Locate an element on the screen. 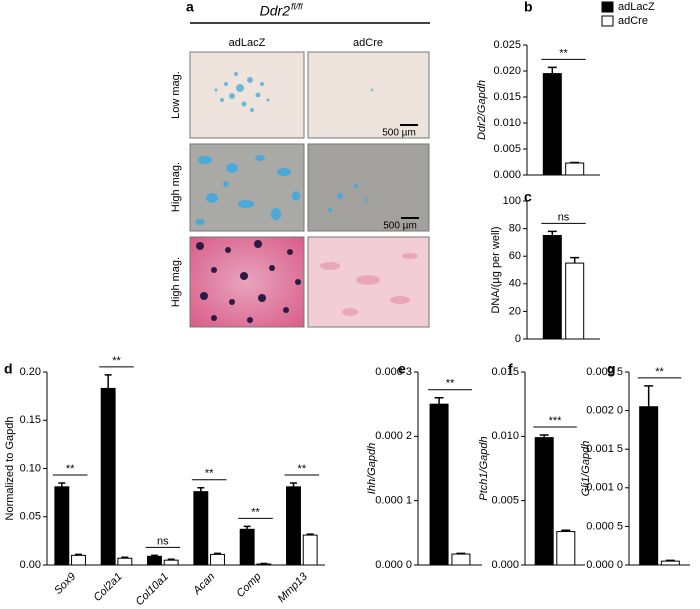  y-tick-label: 80 is located at coordinates (515, 229).